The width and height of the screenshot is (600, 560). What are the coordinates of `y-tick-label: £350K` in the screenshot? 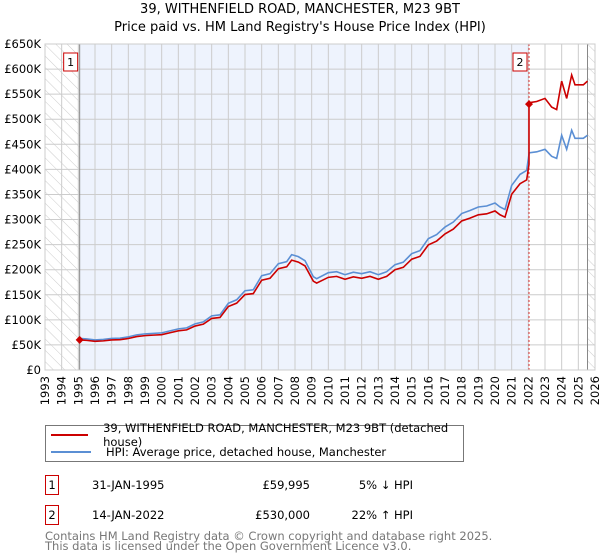 It's located at (22, 194).